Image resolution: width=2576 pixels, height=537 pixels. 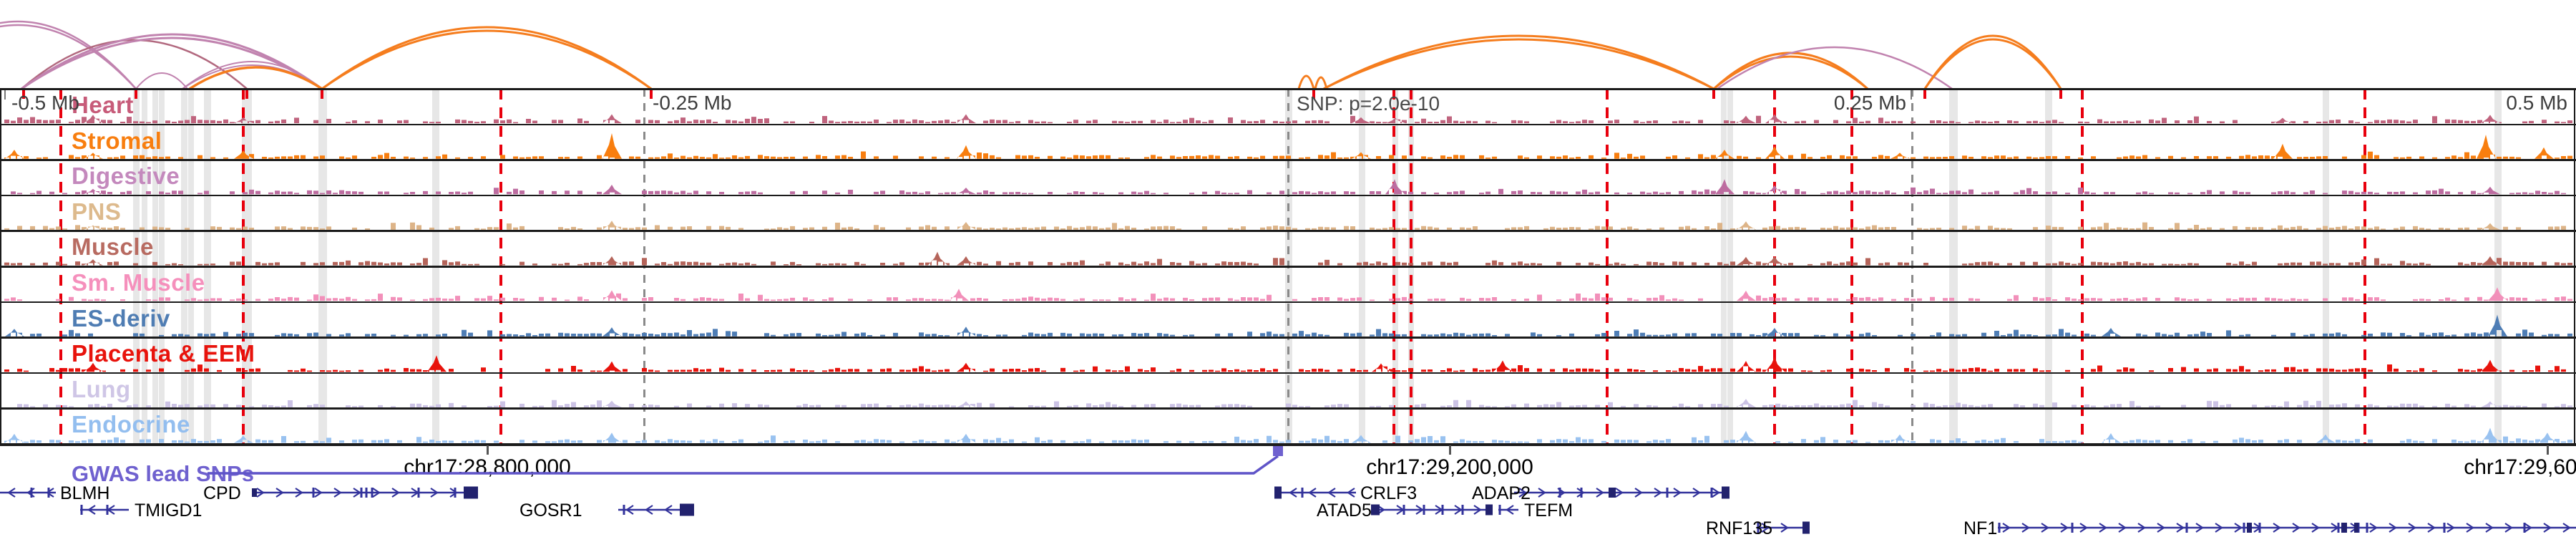 I want to click on gene-name-label: NF1, so click(x=1980, y=527).